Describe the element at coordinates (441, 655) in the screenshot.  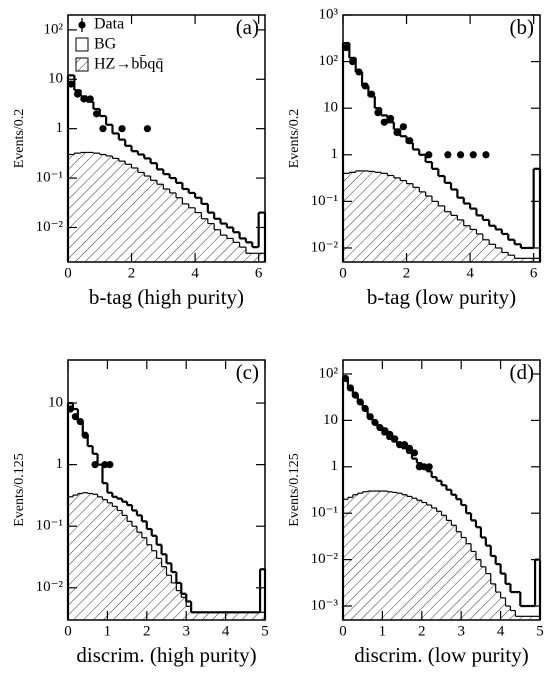
I see `x-axis-label: discrim. (low purity)` at that location.